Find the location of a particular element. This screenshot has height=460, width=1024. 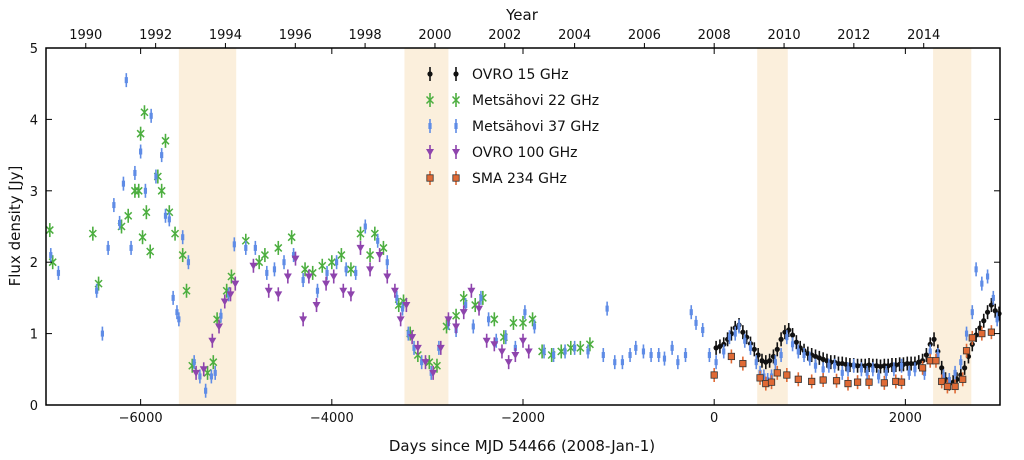

legend-label: Metsähovi 37 GHz is located at coordinates (535, 127).